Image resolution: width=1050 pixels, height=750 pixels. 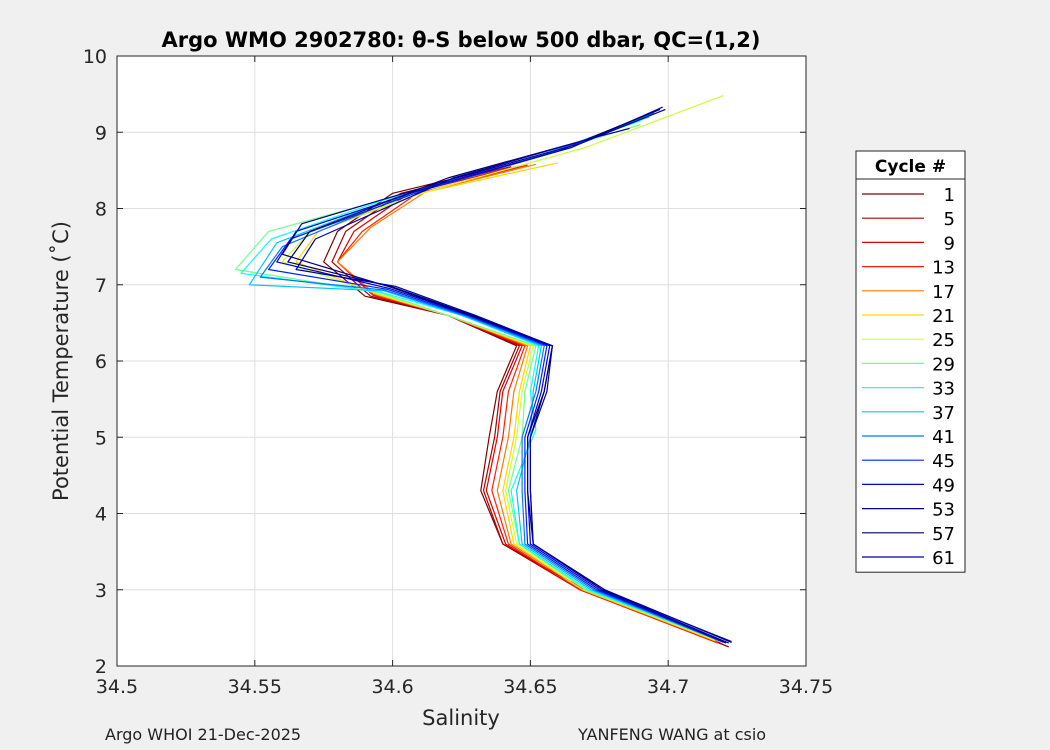 I want to click on legend-label-45: 45, so click(x=943, y=461).